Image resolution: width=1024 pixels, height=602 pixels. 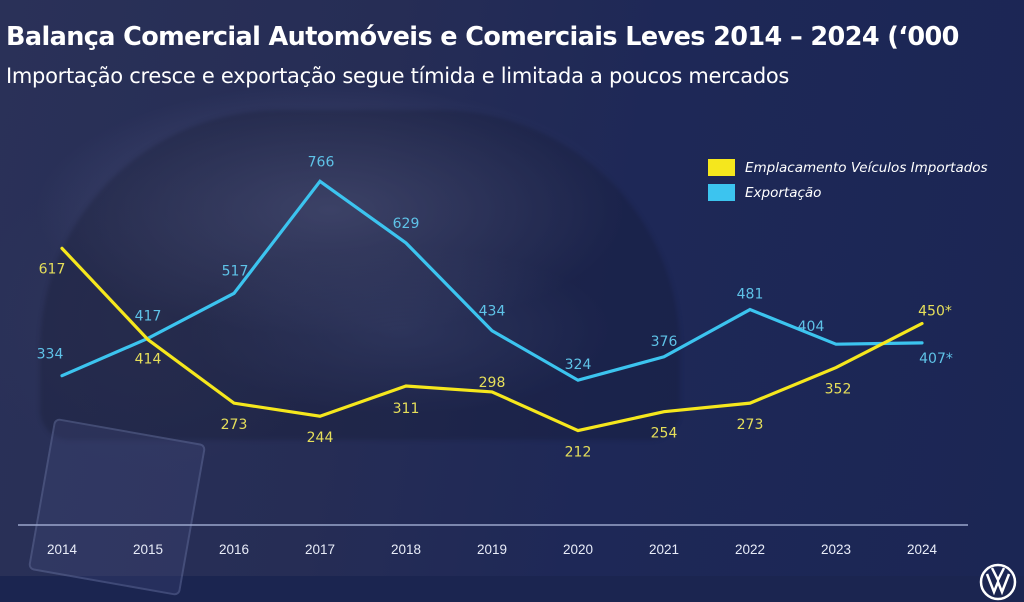 I want to click on data-label-import: 617, so click(x=52, y=269).